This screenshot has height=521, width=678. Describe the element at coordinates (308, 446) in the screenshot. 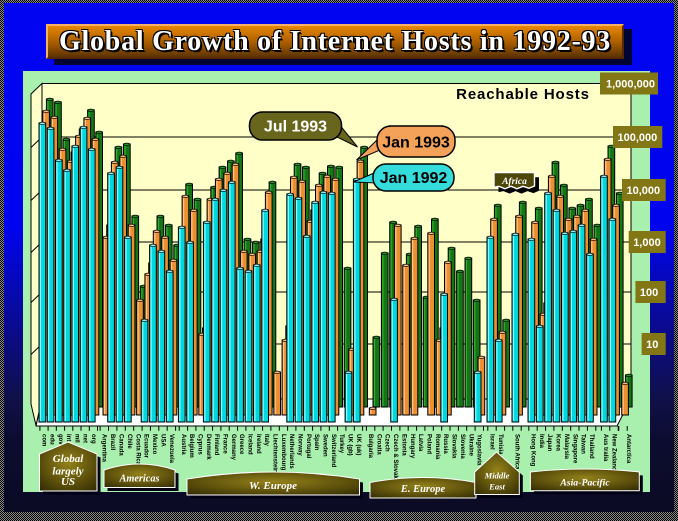

I see `svg-text: Portugal` at that location.